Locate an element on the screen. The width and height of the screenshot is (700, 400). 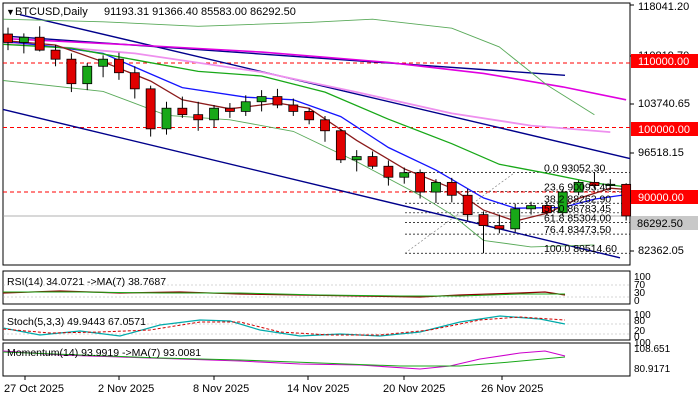
date-tick: 8 Nov 2025 is located at coordinates (221, 389).